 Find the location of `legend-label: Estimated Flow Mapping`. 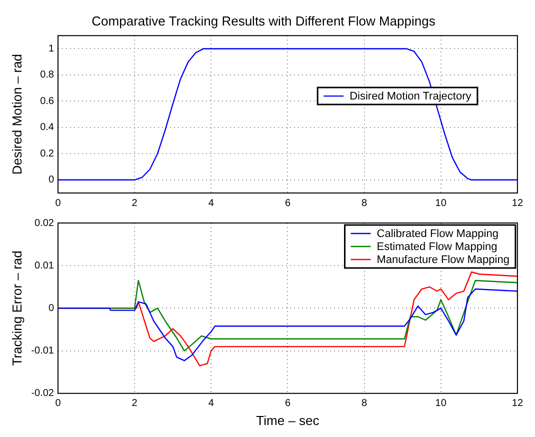

legend-label: Estimated Flow Mapping is located at coordinates (437, 247).